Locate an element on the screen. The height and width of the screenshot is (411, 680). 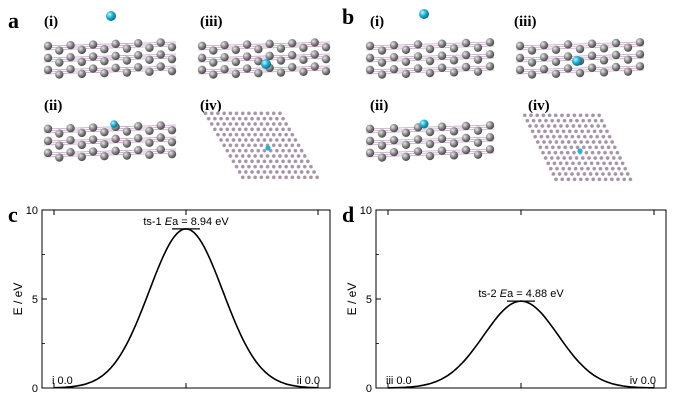
sublabel-b-i: (i) is located at coordinates (377, 22).